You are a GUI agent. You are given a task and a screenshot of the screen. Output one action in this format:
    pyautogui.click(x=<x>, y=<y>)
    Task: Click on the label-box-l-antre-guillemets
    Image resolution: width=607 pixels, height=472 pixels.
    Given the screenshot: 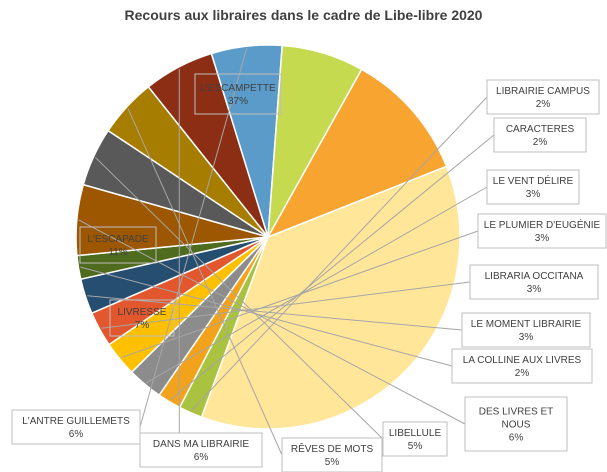 What is the action you would take?
    pyautogui.click(x=76, y=427)
    